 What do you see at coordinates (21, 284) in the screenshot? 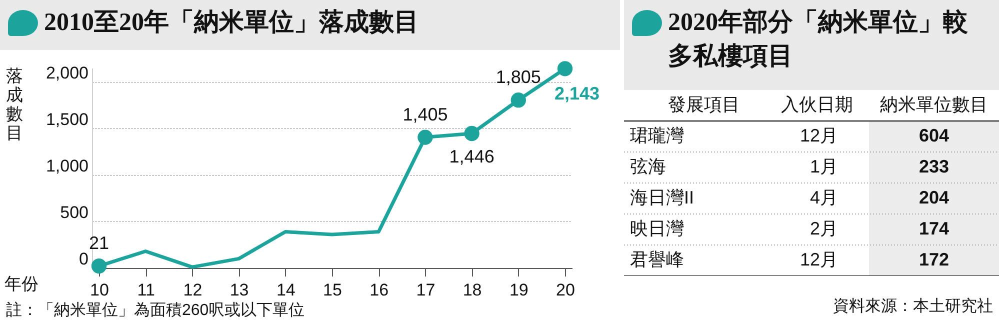
I see `x-axis-title: 年份` at bounding box center [21, 284].